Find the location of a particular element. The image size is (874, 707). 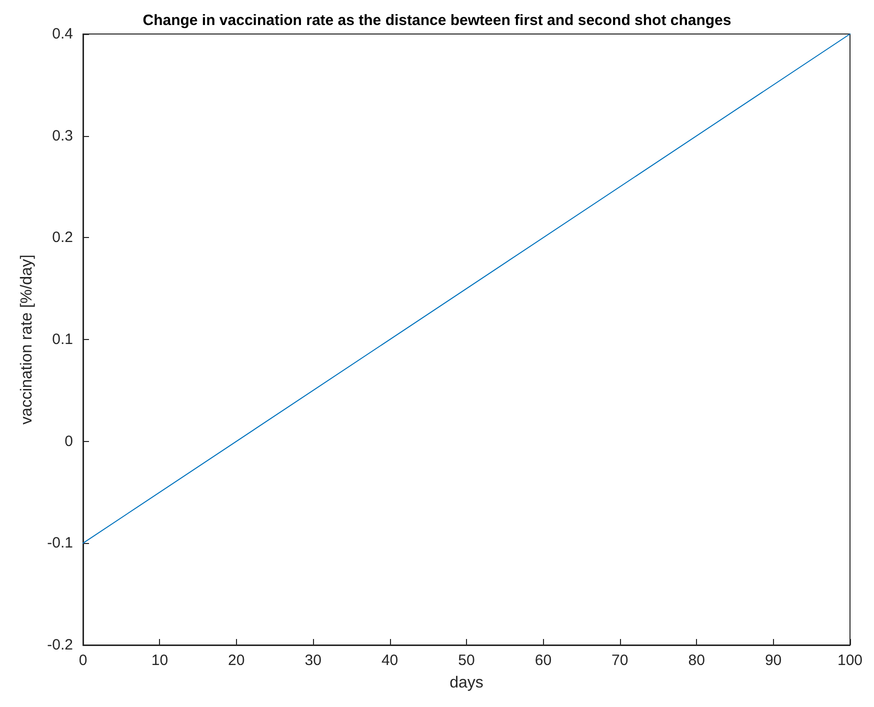

x-tick-label: 80 is located at coordinates (696, 660).